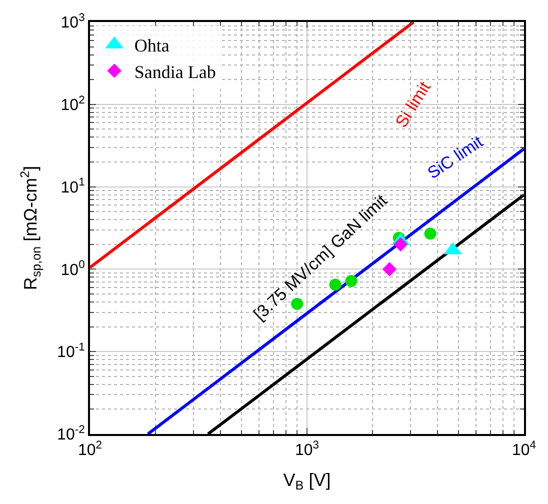  Describe the element at coordinates (72, 186) in the screenshot. I see `y-tick-label: 10$^{1}$` at that location.